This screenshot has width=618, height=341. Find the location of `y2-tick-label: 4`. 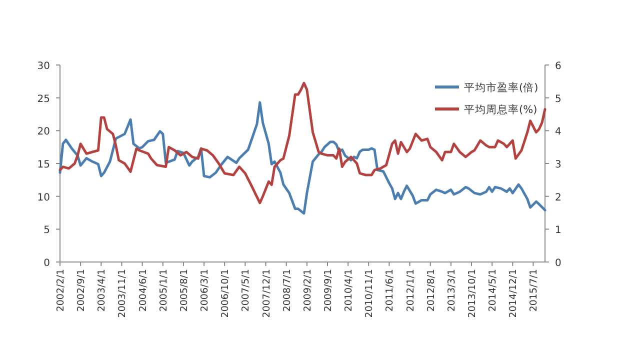

y2-tick-label: 4 is located at coordinates (558, 132).